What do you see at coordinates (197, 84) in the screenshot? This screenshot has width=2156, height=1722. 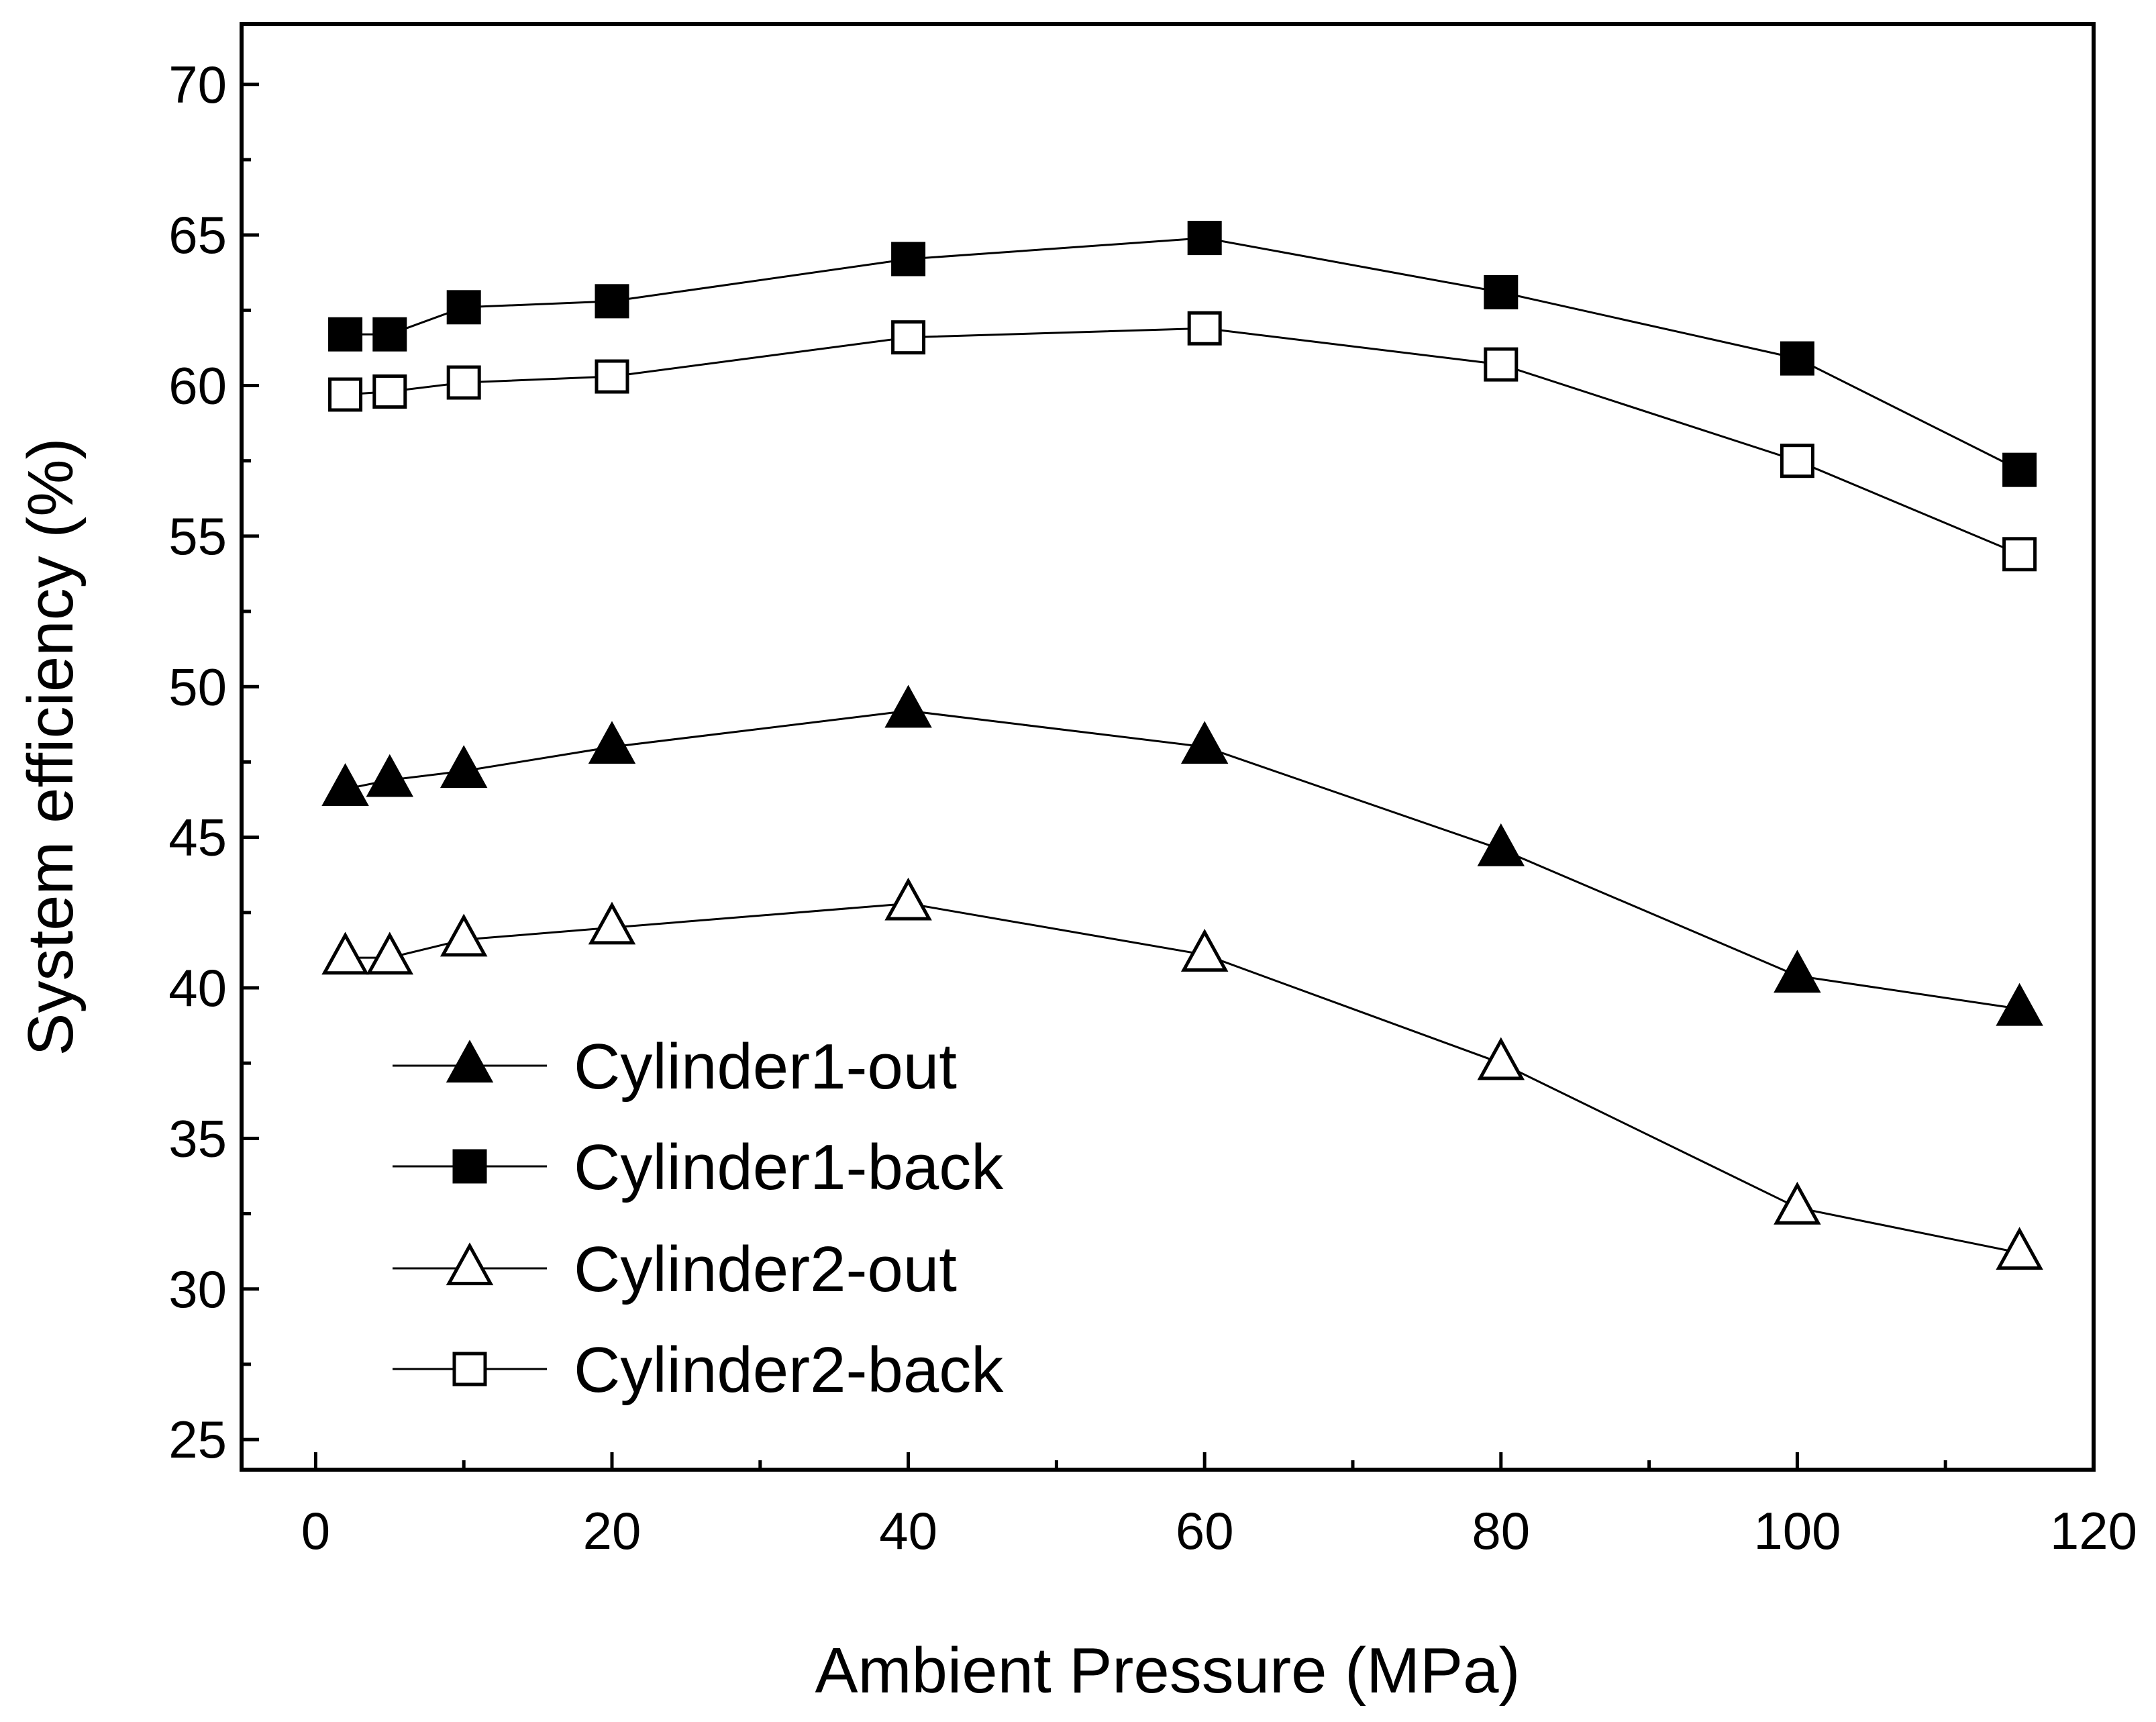 I see `y-tick-label: 70` at bounding box center [197, 84].